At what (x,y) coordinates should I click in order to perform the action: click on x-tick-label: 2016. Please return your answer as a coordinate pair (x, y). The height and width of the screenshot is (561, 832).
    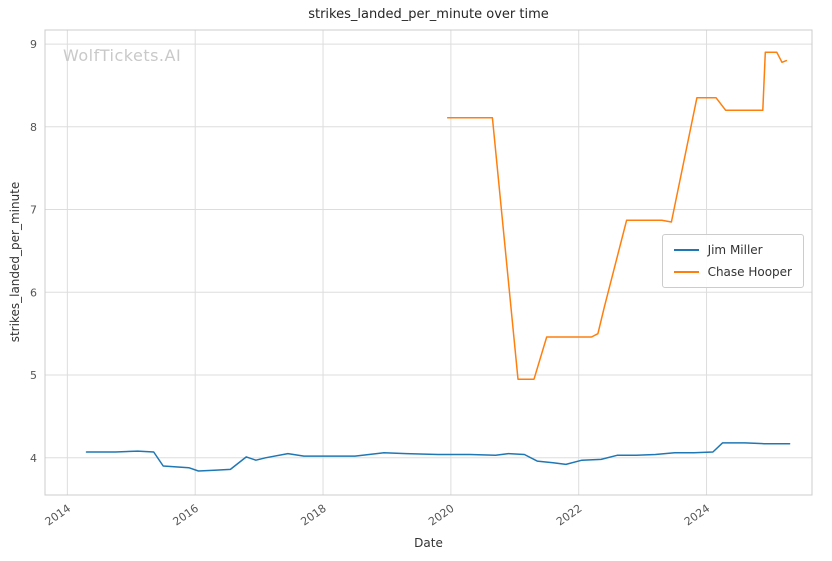
    Looking at the image, I should click on (186, 515).